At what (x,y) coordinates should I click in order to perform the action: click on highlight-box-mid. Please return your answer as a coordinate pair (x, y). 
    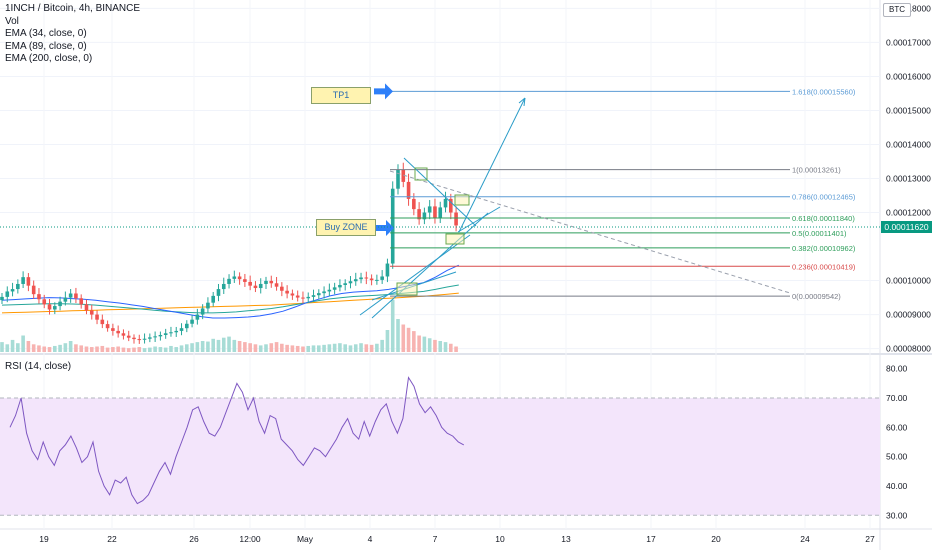
    Looking at the image, I should click on (462, 200).